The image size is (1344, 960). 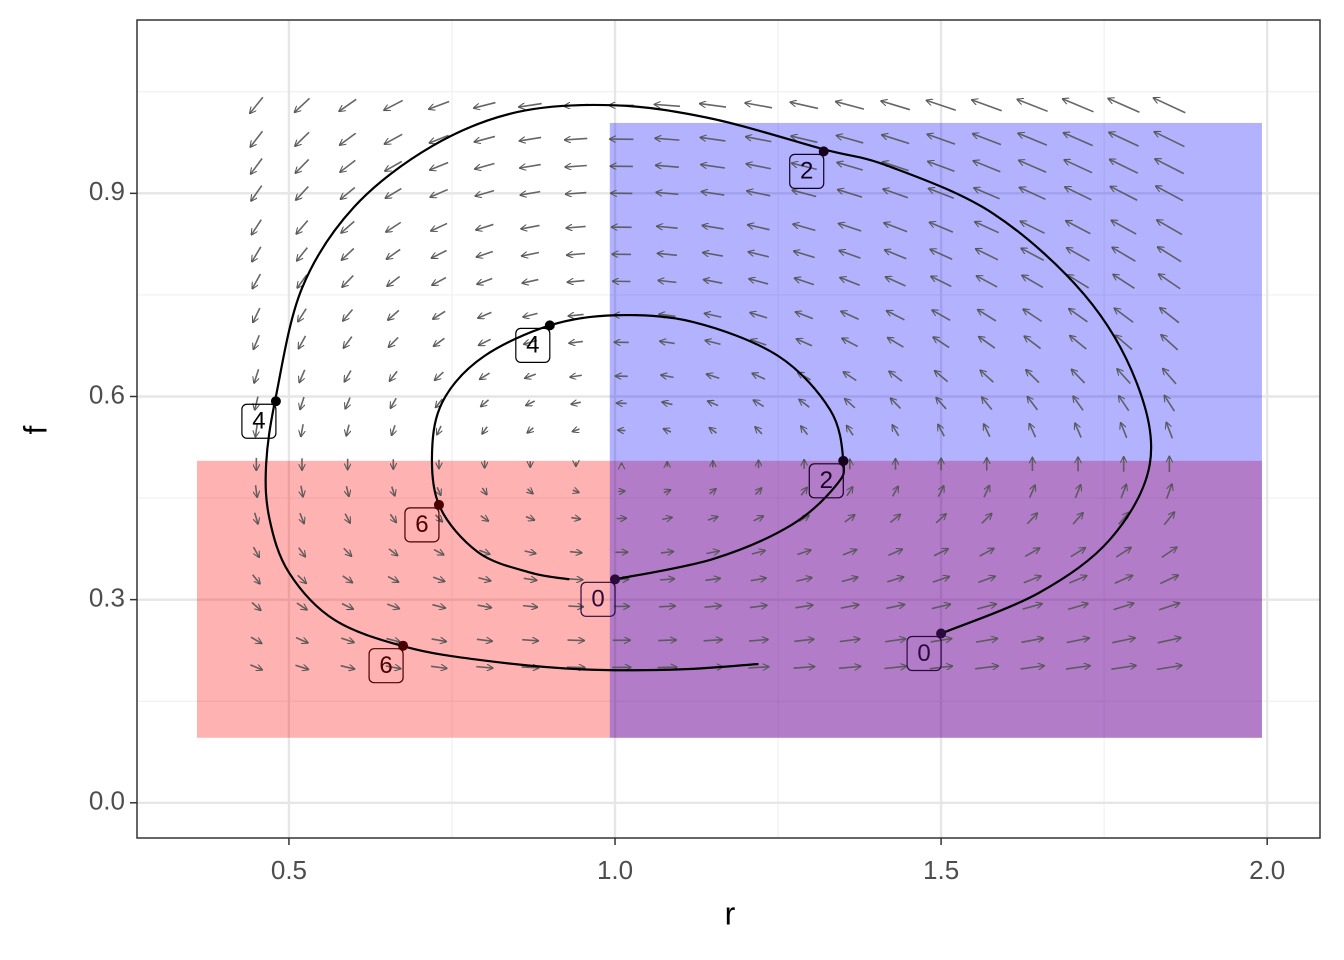 What do you see at coordinates (35, 429) in the screenshot?
I see `y-axis-title: f` at bounding box center [35, 429].